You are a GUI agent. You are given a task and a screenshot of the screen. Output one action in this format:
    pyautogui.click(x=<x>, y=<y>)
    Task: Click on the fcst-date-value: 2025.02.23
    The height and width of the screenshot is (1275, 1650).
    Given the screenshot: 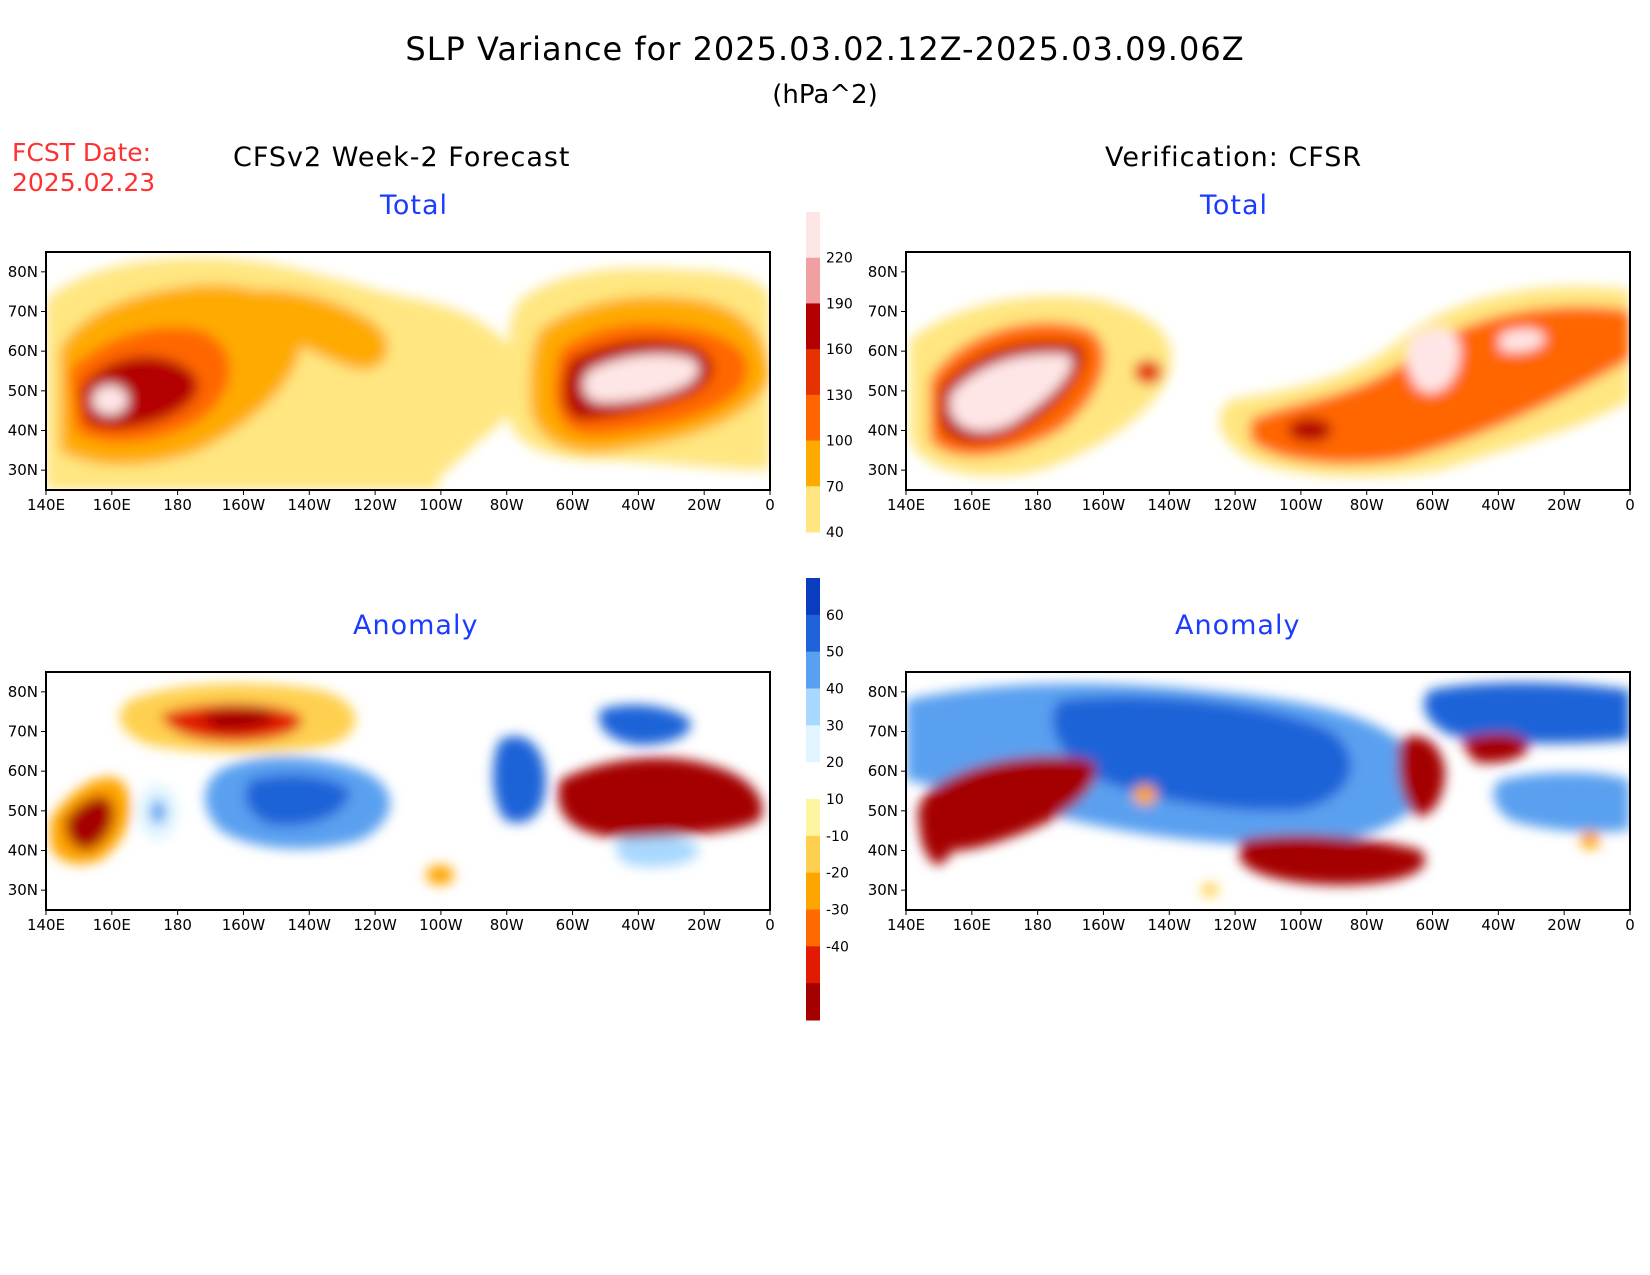 What is the action you would take?
    pyautogui.click(x=84, y=182)
    